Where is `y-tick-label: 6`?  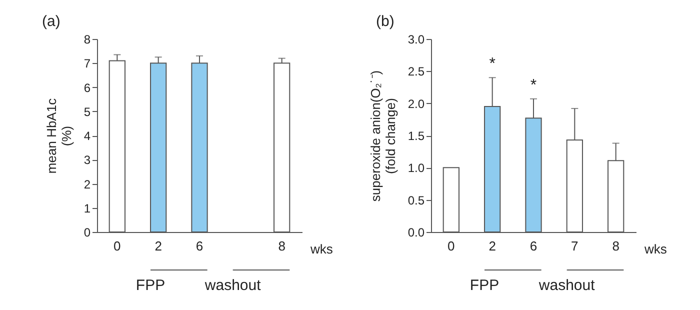
y-tick-label: 6 is located at coordinates (87, 87).